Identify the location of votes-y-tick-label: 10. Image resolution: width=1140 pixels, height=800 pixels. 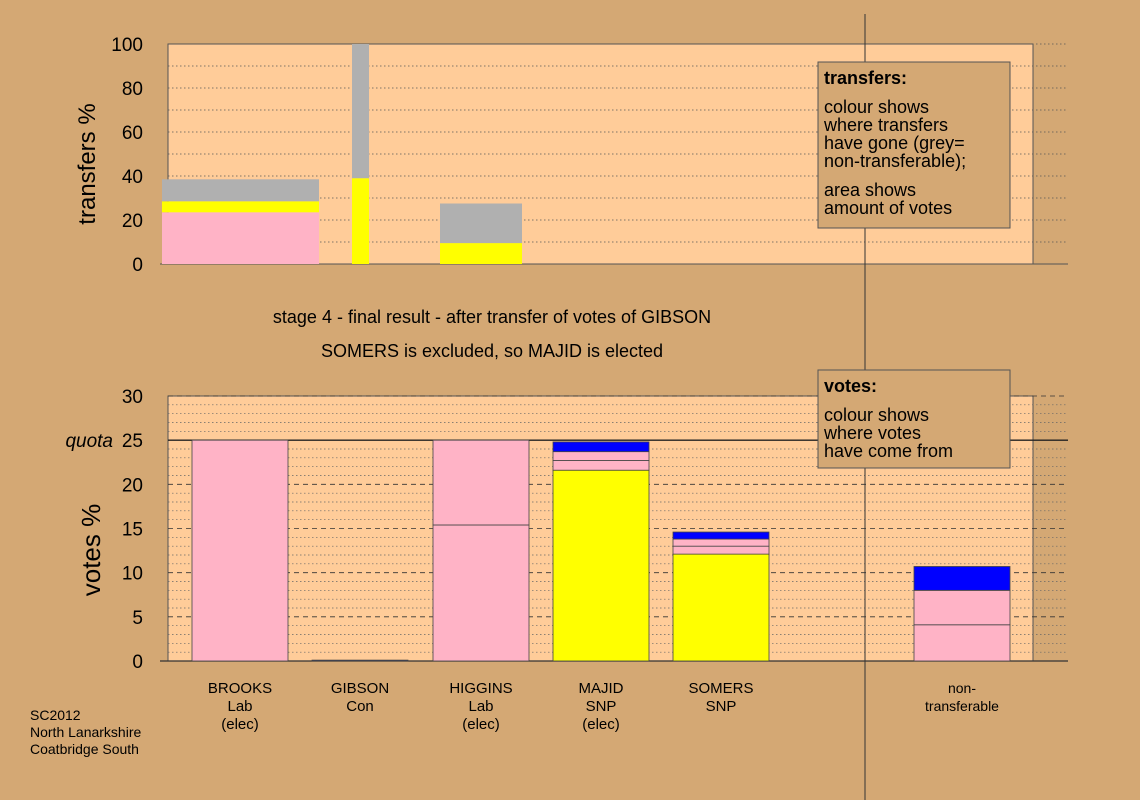
(132, 574).